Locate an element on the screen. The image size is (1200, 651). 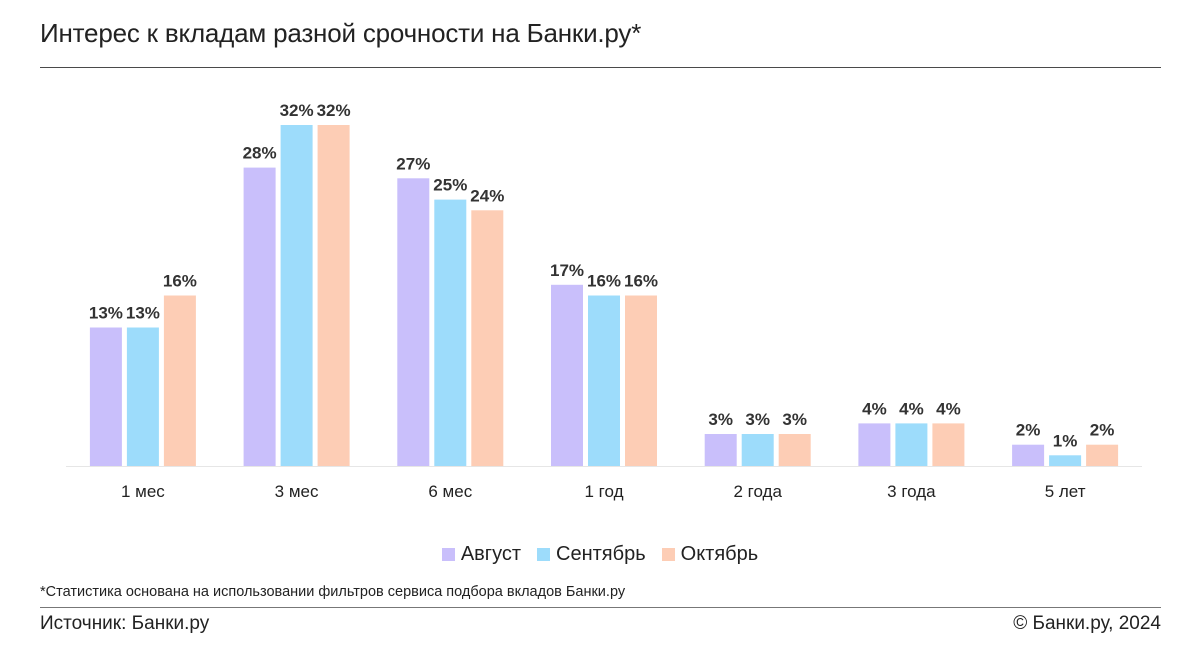
legend-item-september: Сентябрь is located at coordinates (591, 554).